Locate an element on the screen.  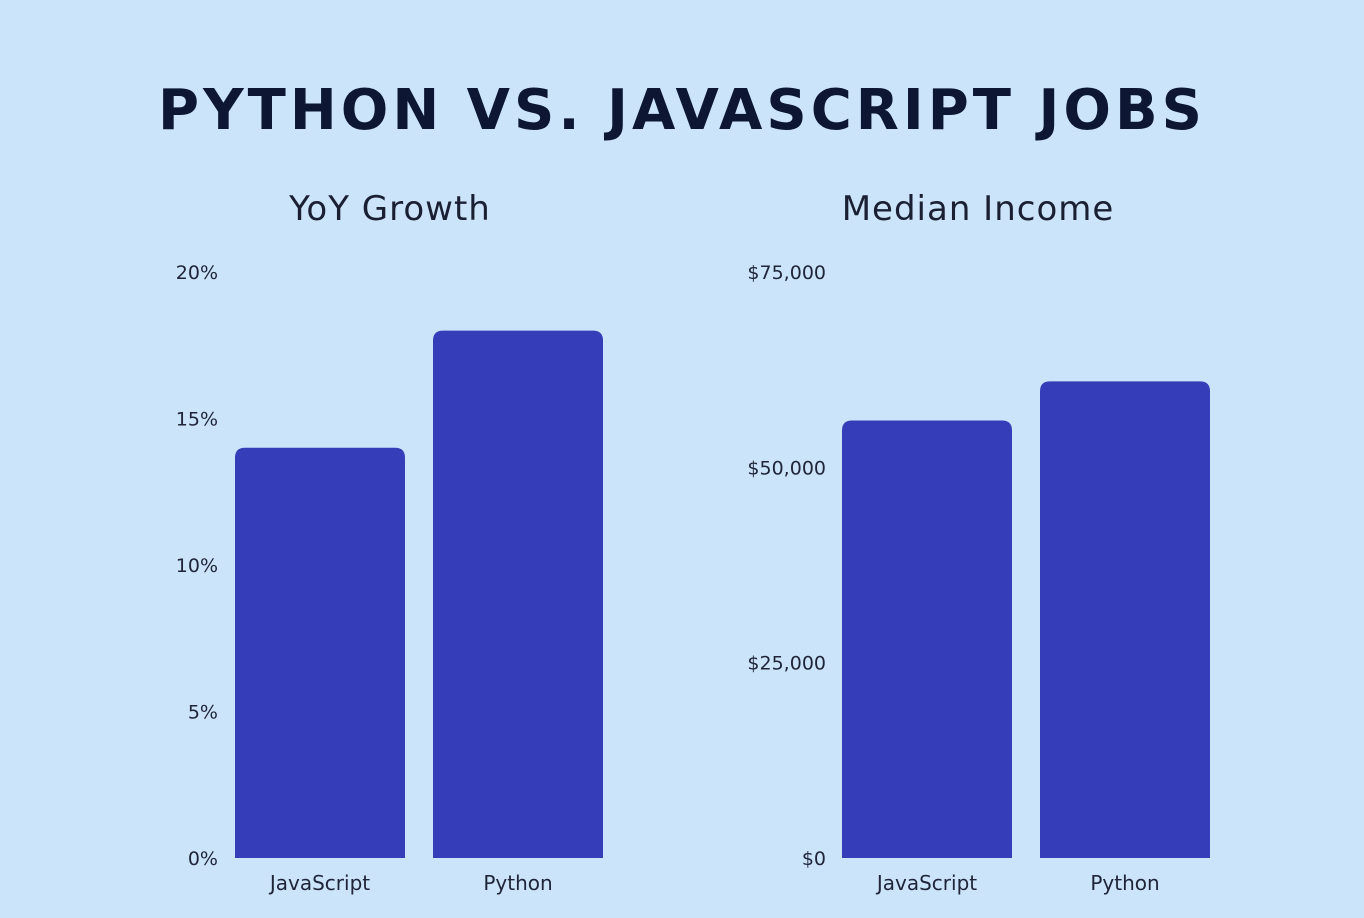
median-income-bar-python is located at coordinates (1125, 619).